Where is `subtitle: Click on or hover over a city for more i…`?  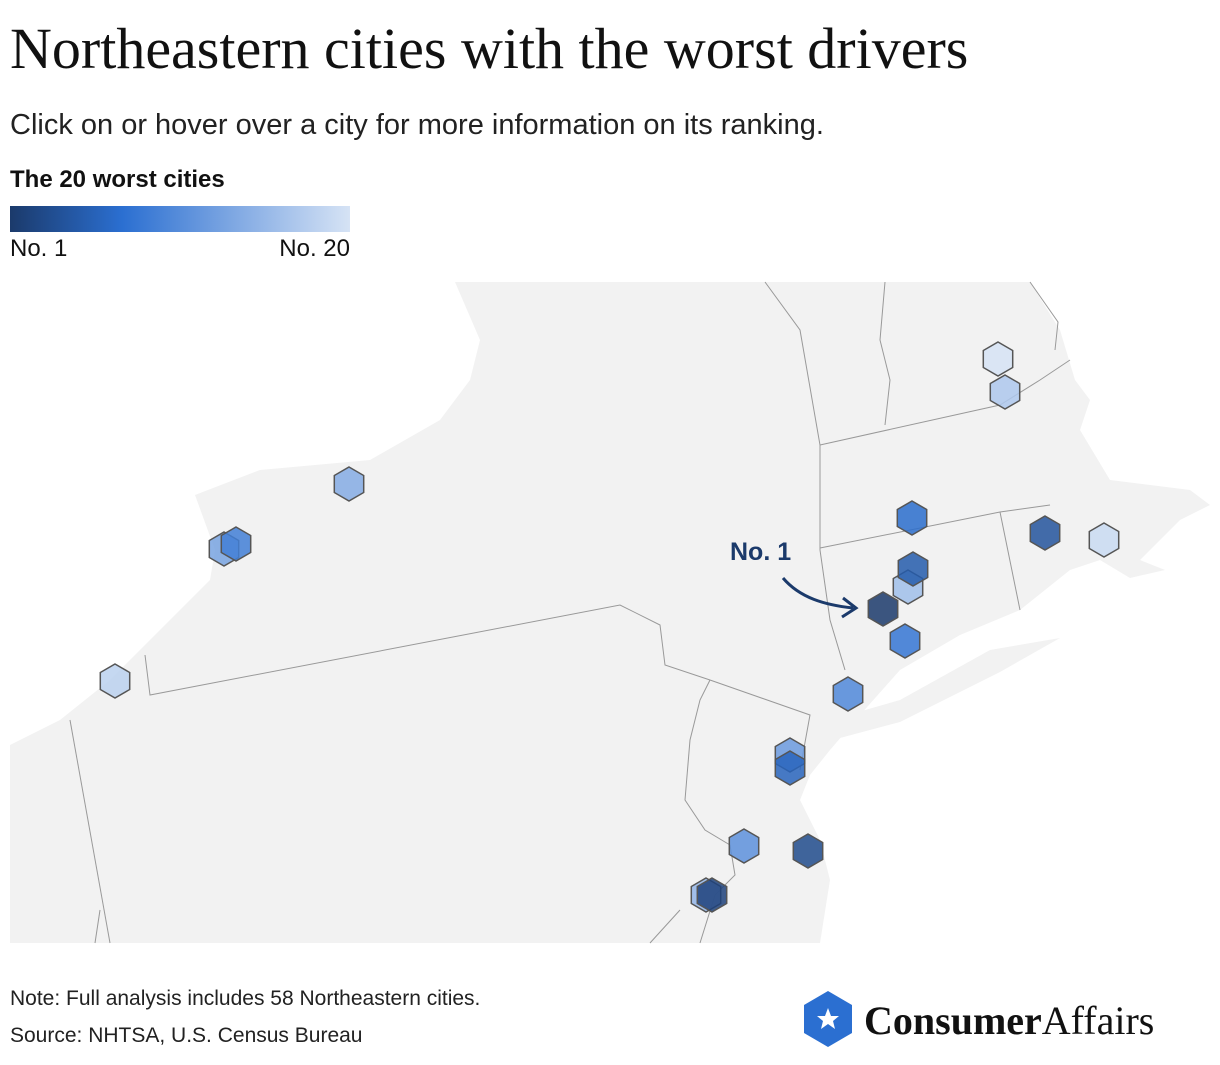 subtitle: Click on or hover over a city for more i… is located at coordinates (417, 125).